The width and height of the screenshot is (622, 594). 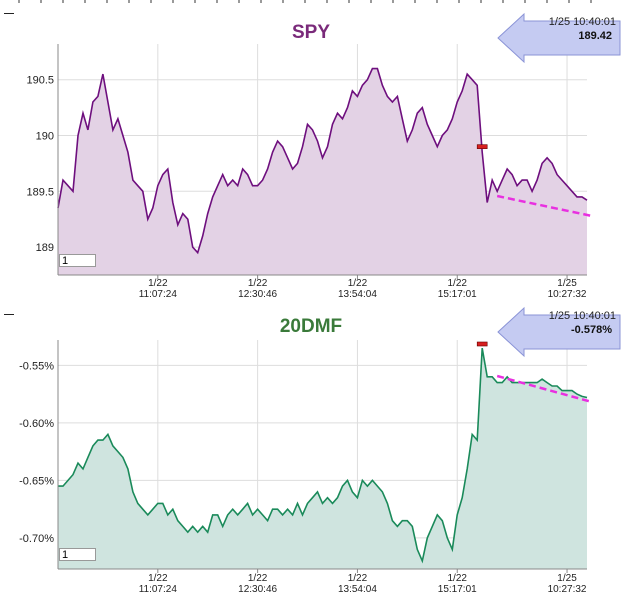 I want to click on y-tick-label: -0.60%, so click(x=36, y=424).